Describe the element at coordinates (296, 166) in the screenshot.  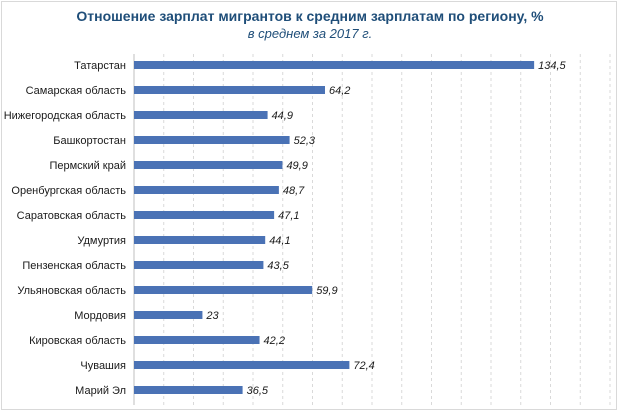
I see `value-label: 49,9` at that location.